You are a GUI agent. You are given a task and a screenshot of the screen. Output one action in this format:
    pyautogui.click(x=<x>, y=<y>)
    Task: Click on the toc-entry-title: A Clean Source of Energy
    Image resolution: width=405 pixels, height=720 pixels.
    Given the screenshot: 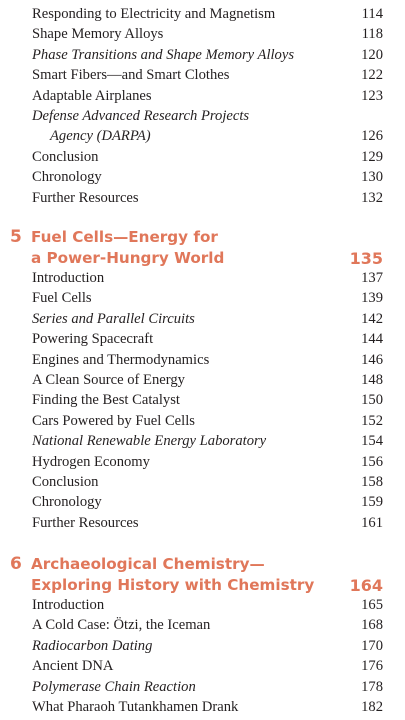 What is the action you would take?
    pyautogui.click(x=108, y=380)
    